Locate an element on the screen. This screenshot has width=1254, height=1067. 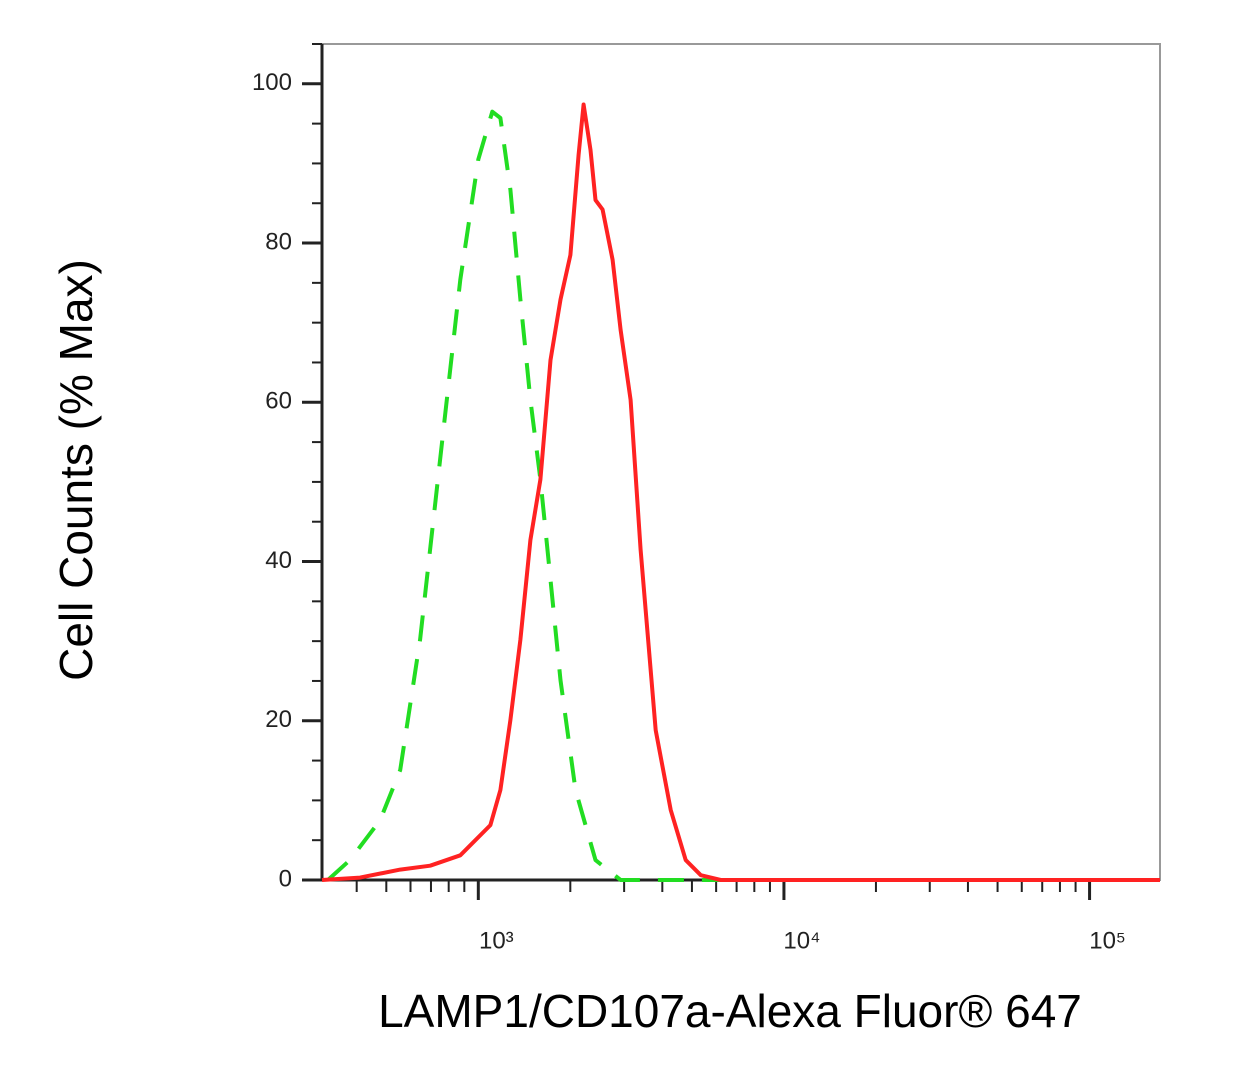
y-tick-label: 80 is located at coordinates (278, 241).